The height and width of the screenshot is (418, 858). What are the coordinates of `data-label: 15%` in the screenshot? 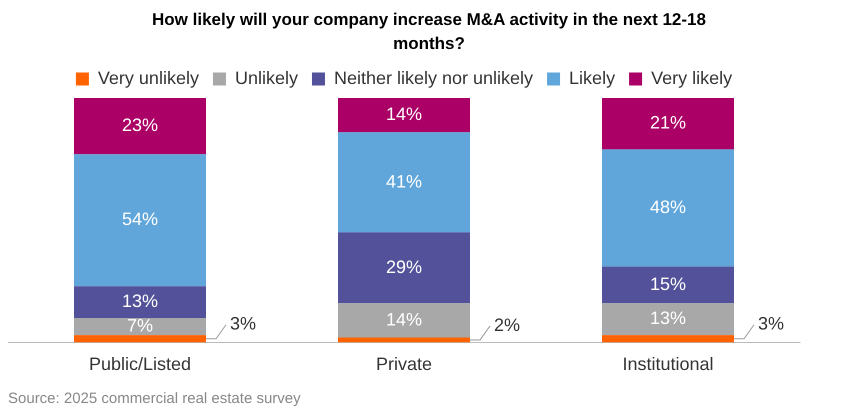 It's located at (668, 284).